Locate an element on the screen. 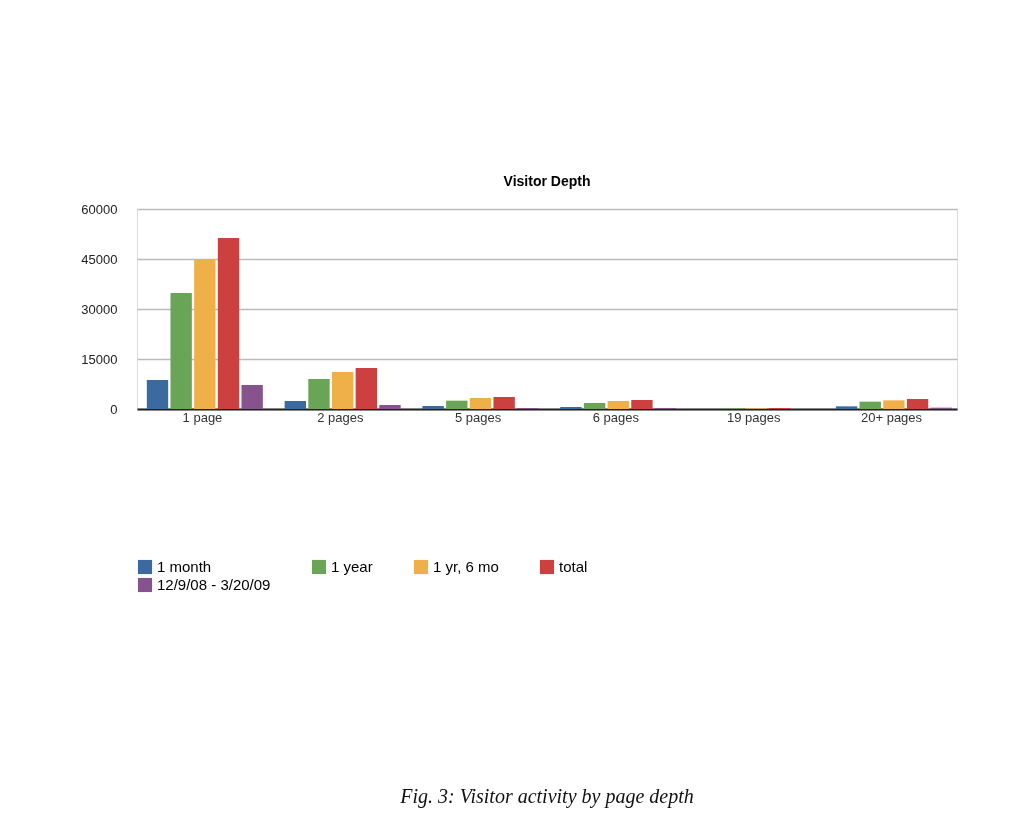  legend-label: 1 yr, 6 mo is located at coordinates (466, 566).